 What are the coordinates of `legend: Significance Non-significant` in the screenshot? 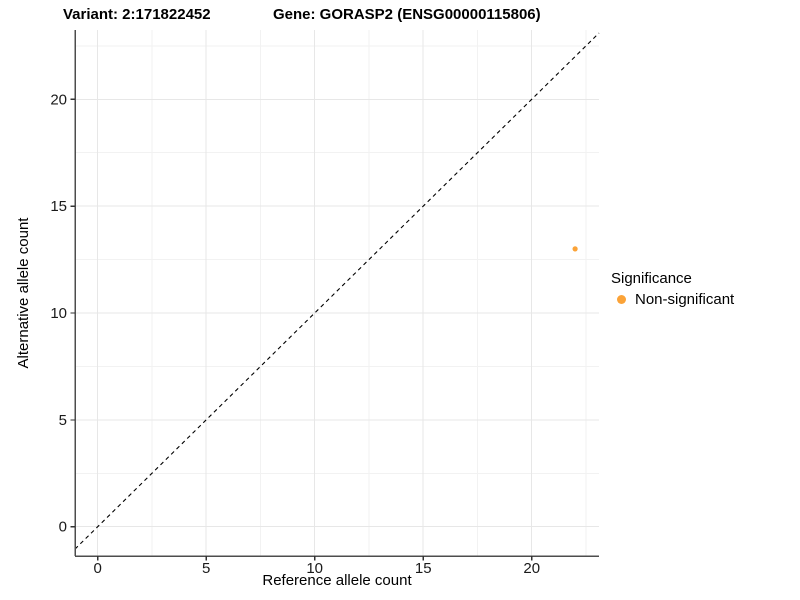 It's located at (672, 288).